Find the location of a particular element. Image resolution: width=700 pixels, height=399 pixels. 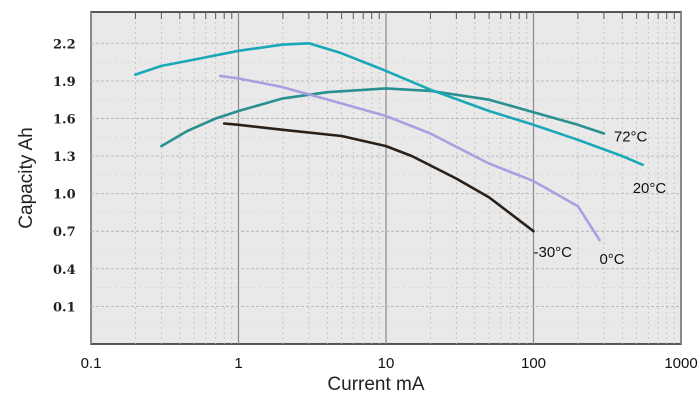

x-tick-label: 1000 is located at coordinates (680, 363).